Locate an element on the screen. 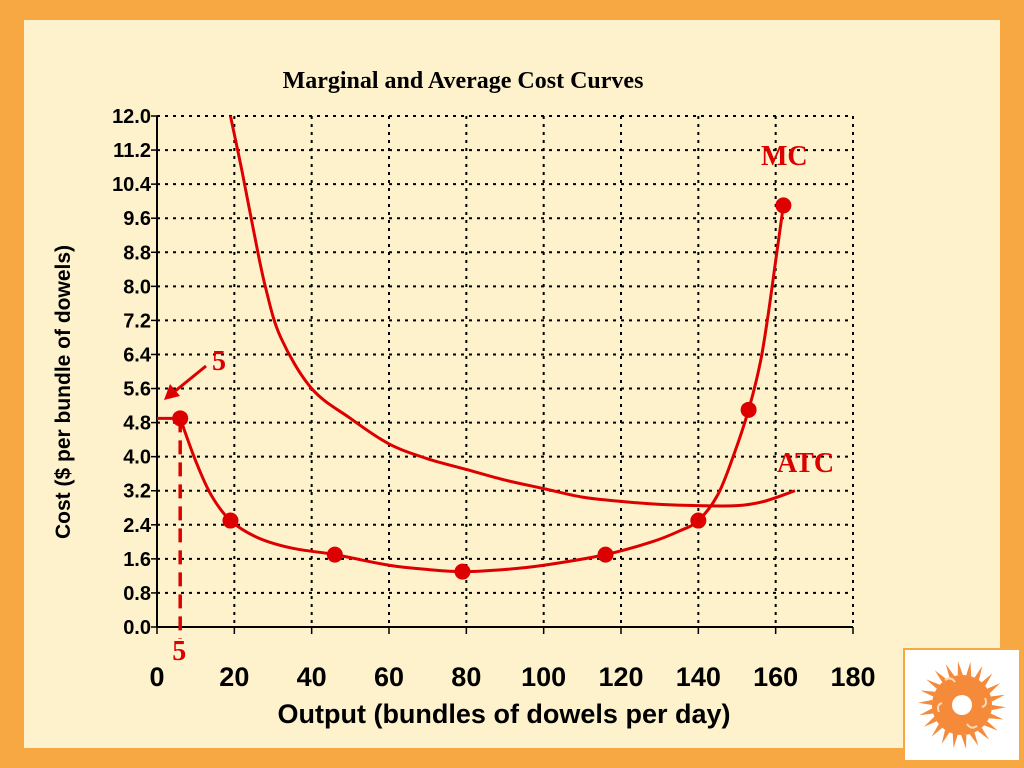 The width and height of the screenshot is (1024, 768). saw-logo is located at coordinates (962, 705).